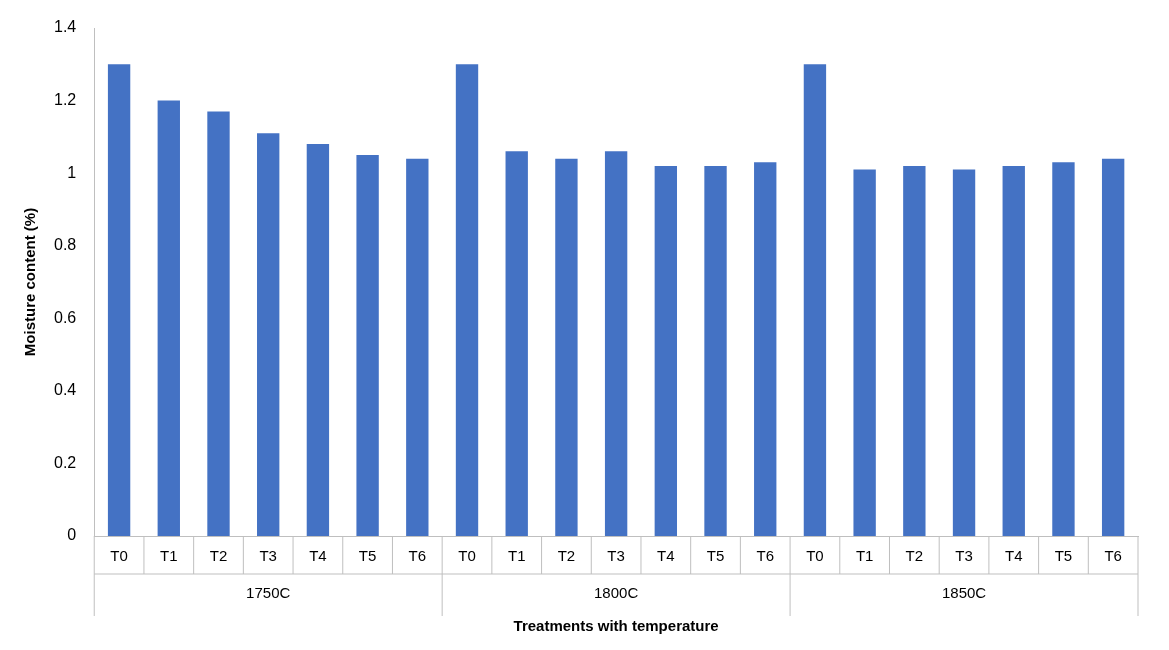 The height and width of the screenshot is (650, 1169). Describe the element at coordinates (30, 282) in the screenshot. I see `y-axis-title: Moisture content (%)` at that location.